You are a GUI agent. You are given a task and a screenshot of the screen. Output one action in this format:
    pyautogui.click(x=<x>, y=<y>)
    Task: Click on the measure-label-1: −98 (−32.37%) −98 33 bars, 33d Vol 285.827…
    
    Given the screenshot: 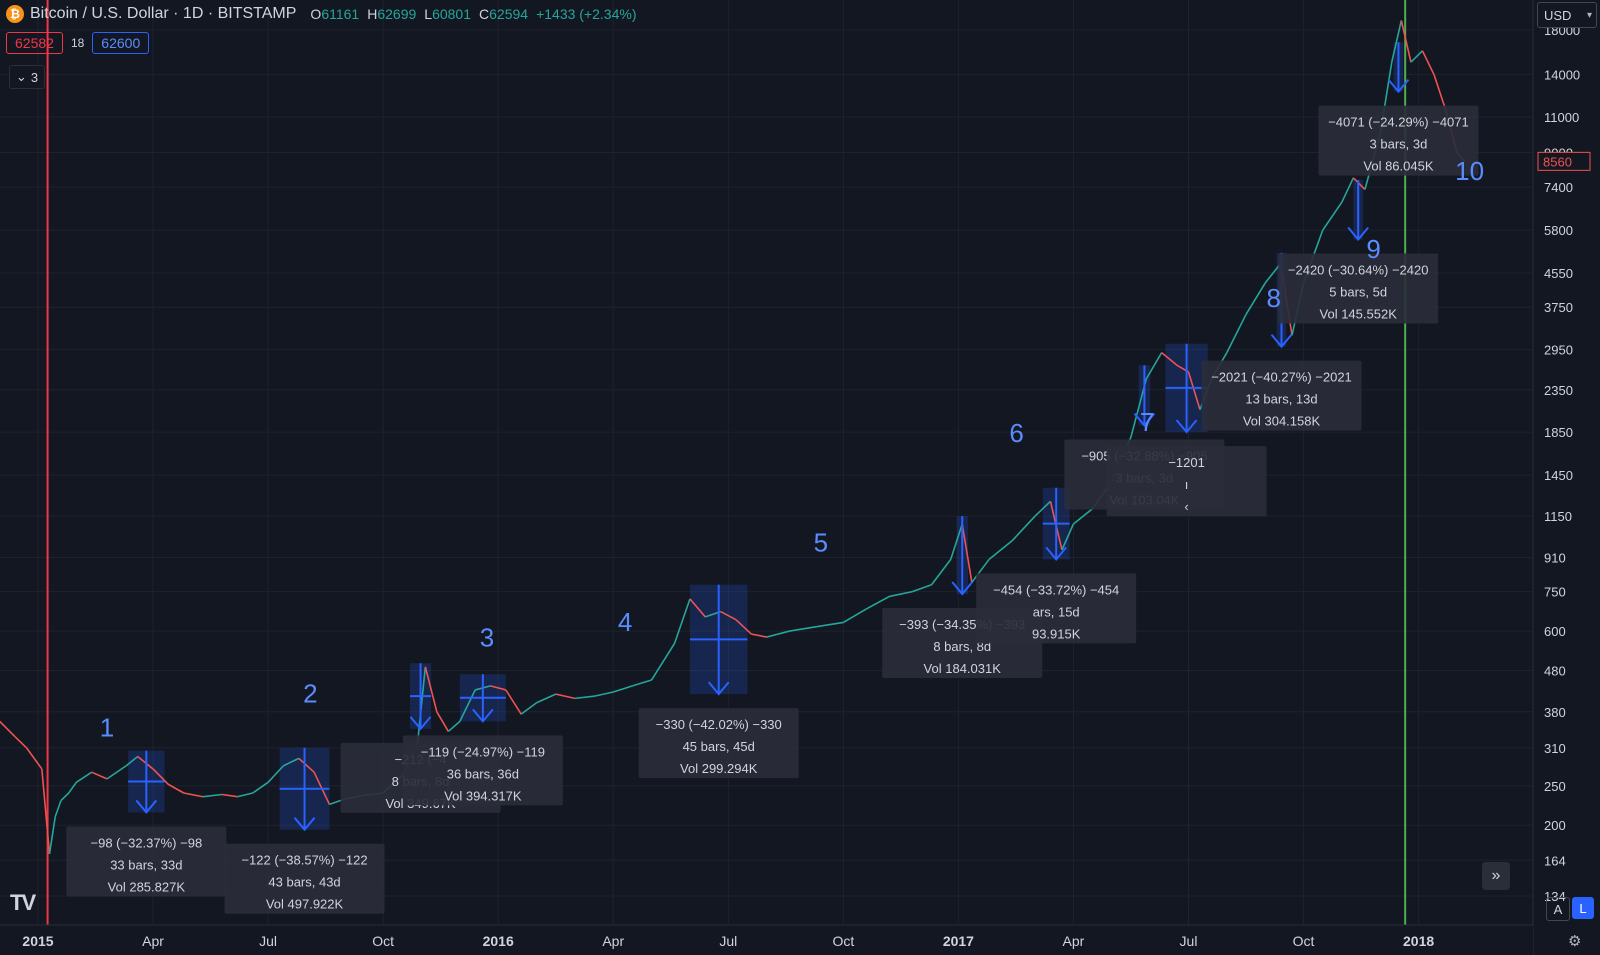 What is the action you would take?
    pyautogui.click(x=146, y=861)
    